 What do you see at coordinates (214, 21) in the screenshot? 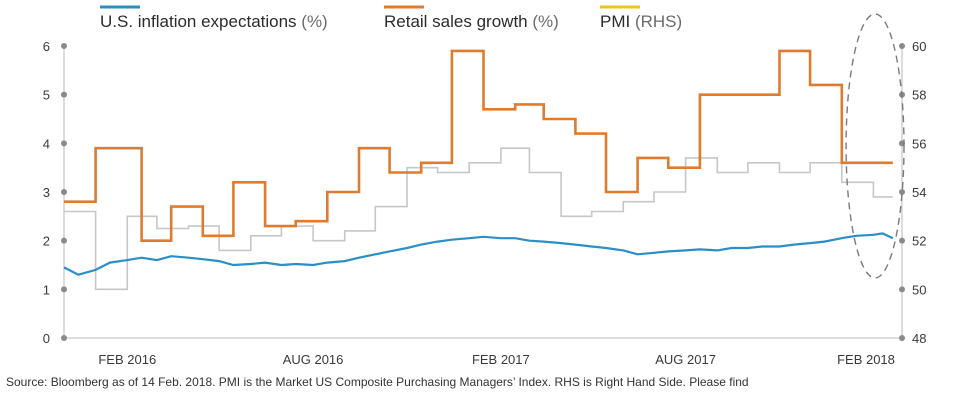
I see `legend-label-0: U.S. inflation expectations (%)` at bounding box center [214, 21].